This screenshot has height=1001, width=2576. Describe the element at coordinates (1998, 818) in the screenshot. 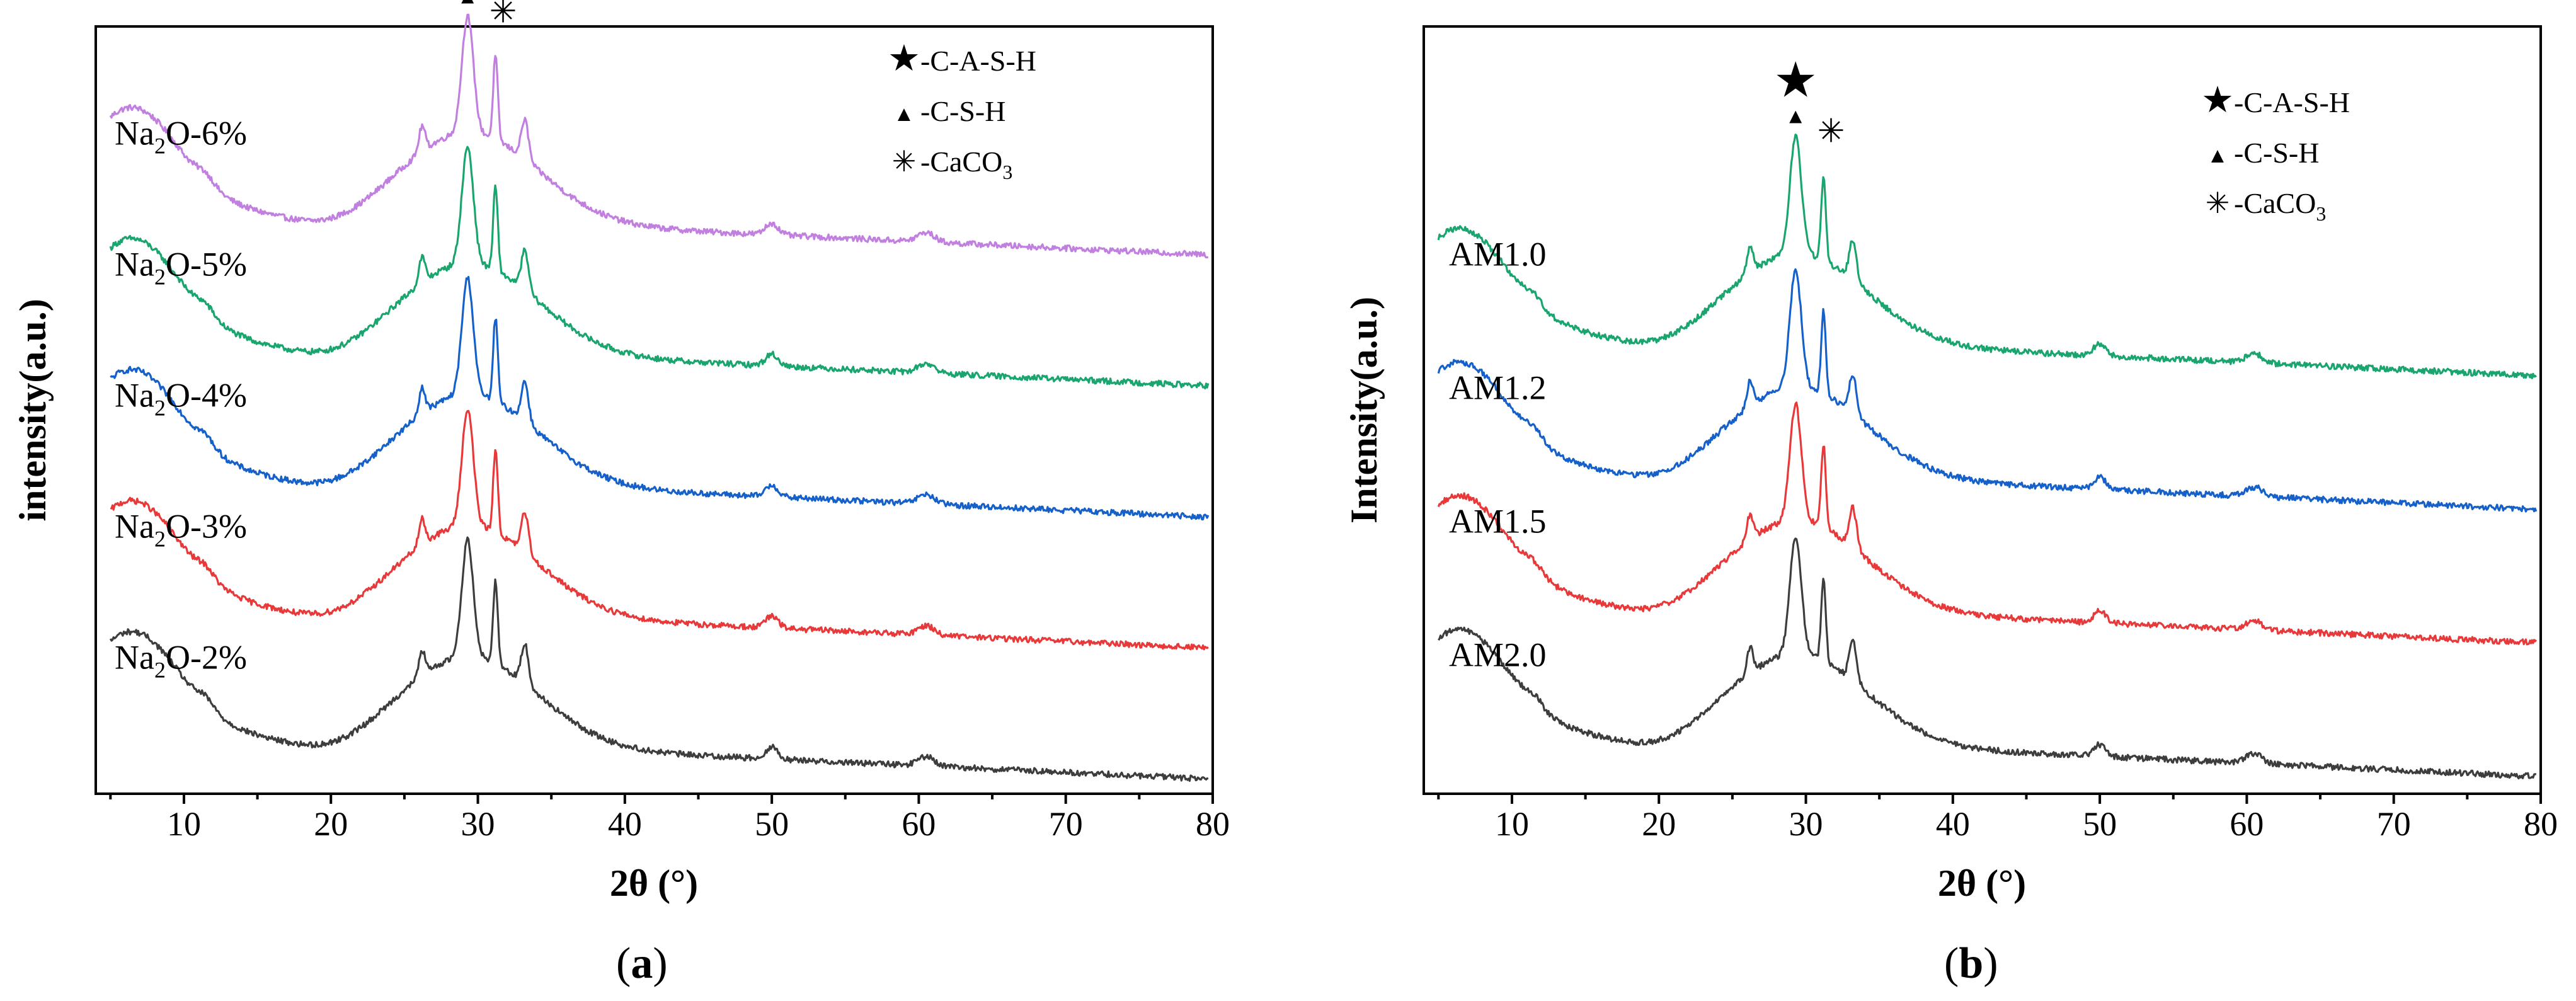

I see `panel-b-x-ticks: 10 20 30 40 50 60 70 80` at that location.